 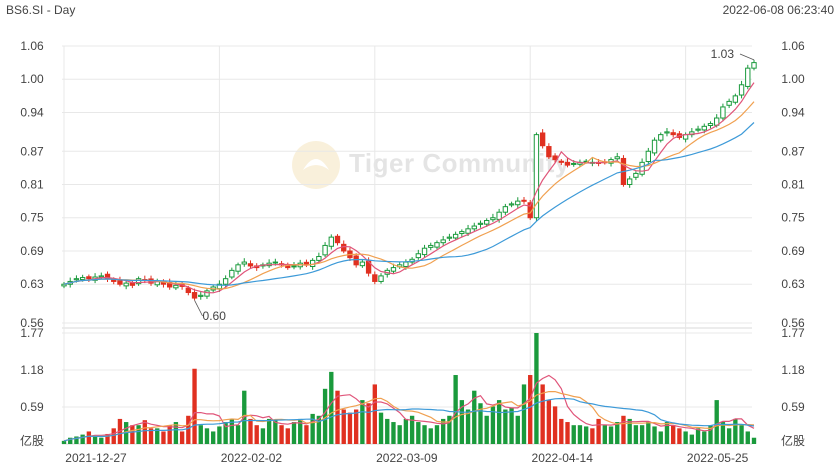 I want to click on x-tick-label: 2021-12-27, so click(x=96, y=458).